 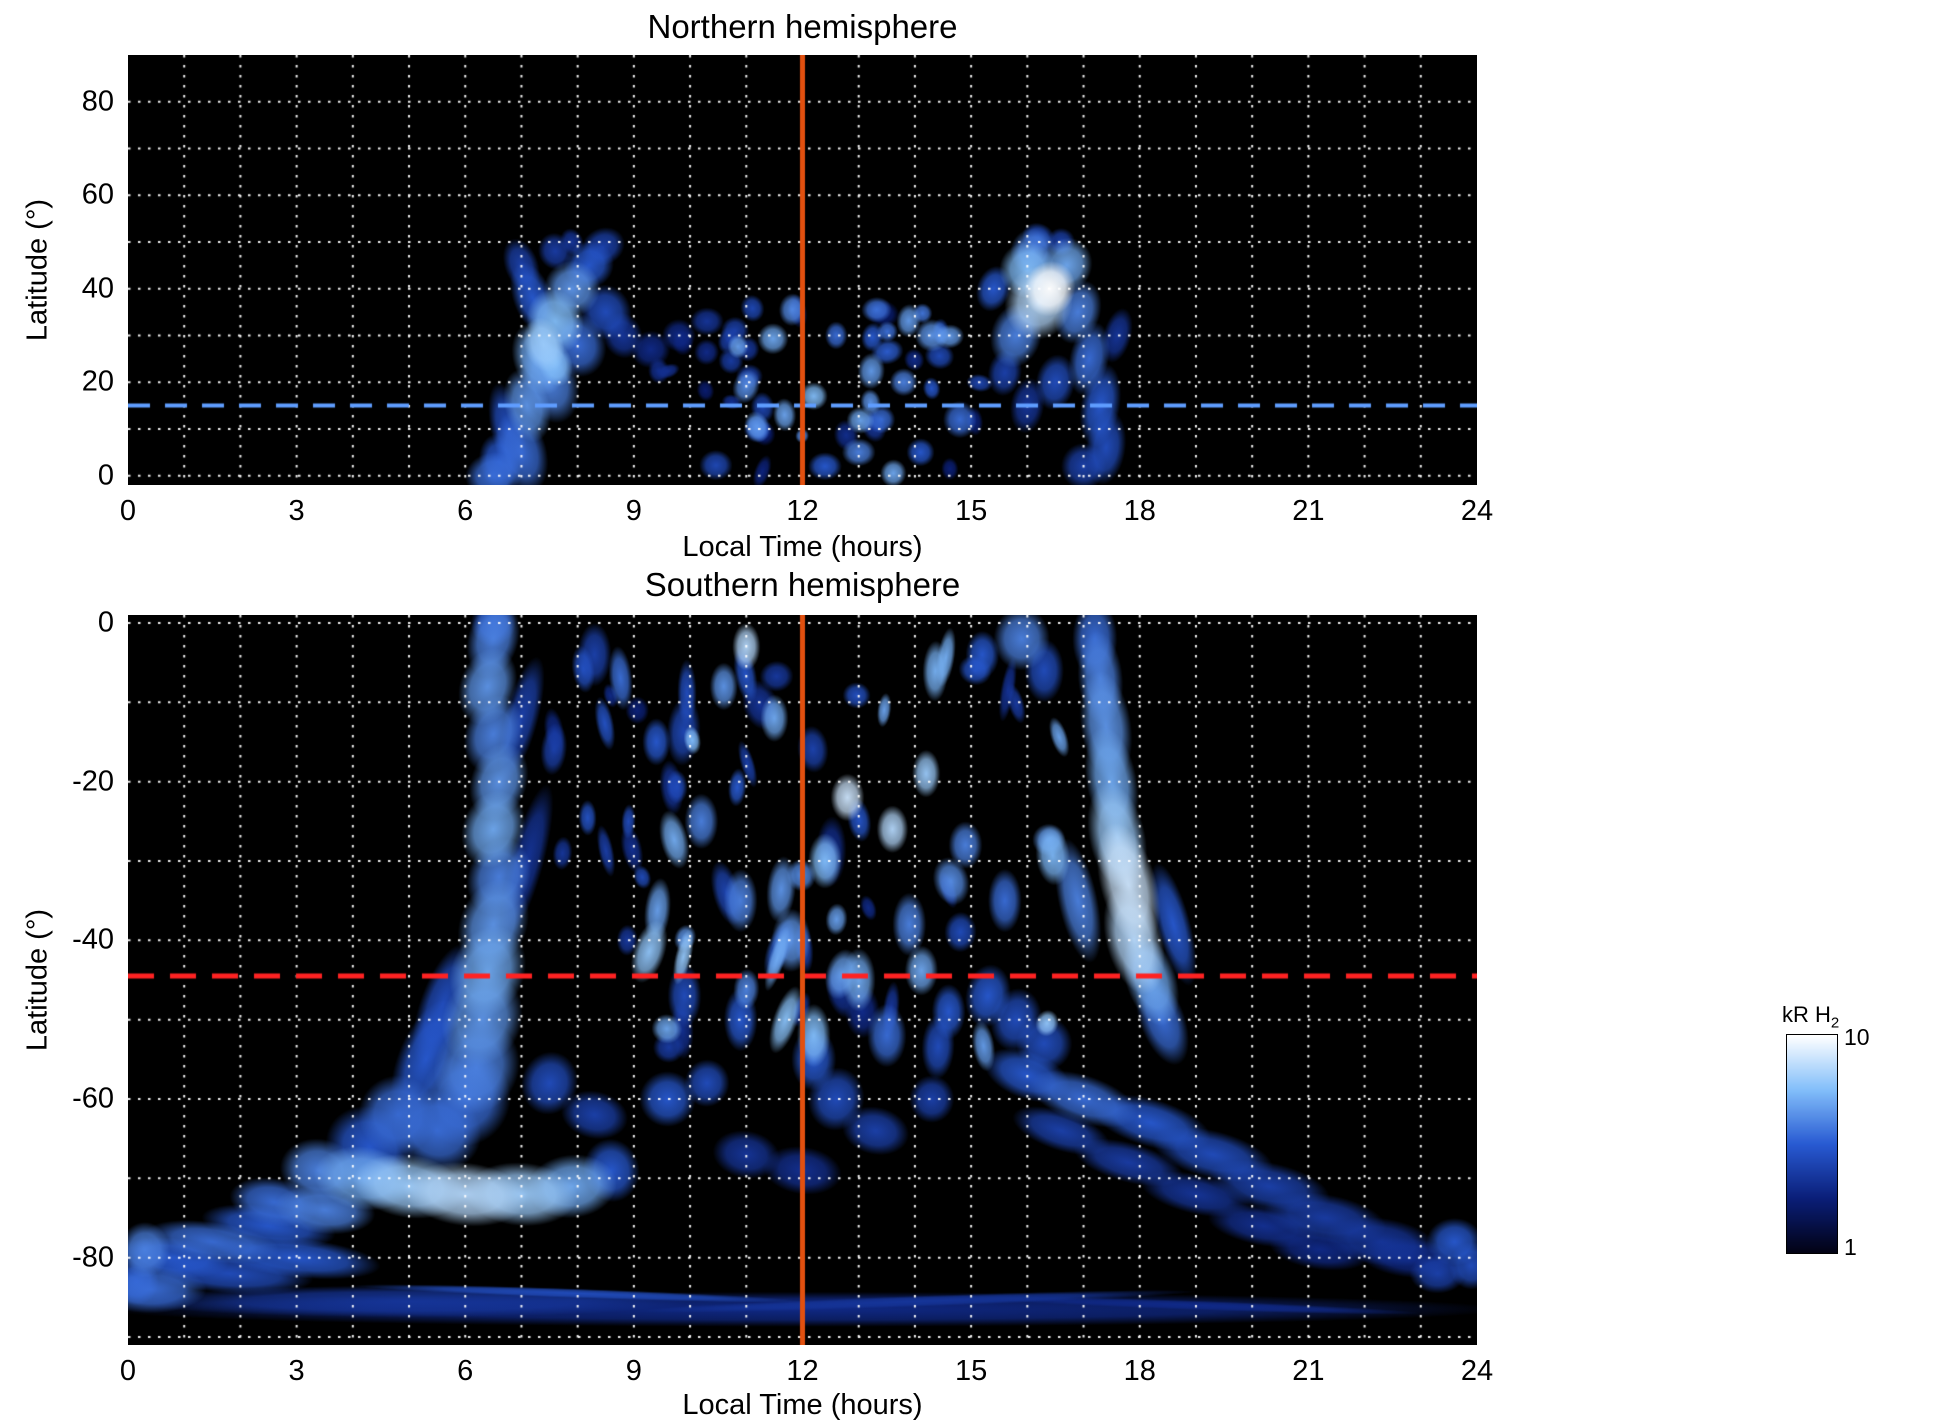 What do you see at coordinates (802, 1405) in the screenshot?
I see `x-axis-label-south: Local Time (hours)` at bounding box center [802, 1405].